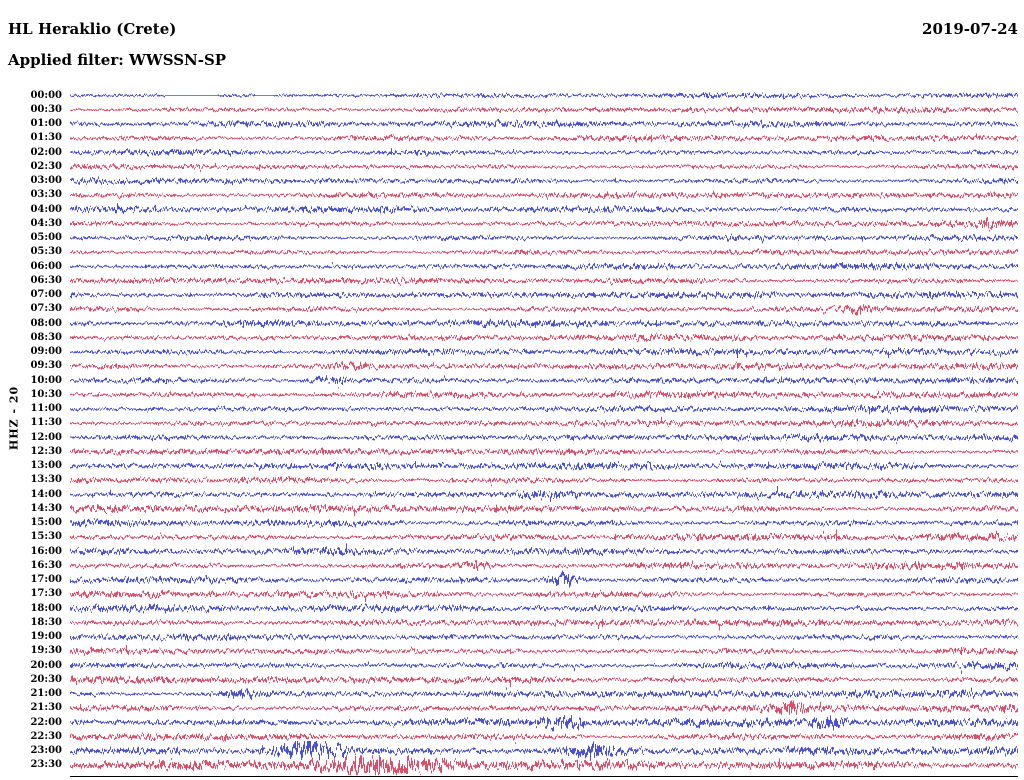 This screenshot has height=780, width=1024. What do you see at coordinates (46, 480) in the screenshot?
I see `time-label: 13:30` at bounding box center [46, 480].